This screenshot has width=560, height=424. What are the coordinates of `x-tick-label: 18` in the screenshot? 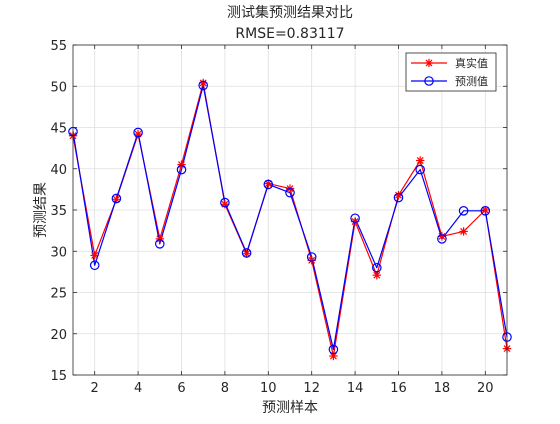 It's located at (442, 388).